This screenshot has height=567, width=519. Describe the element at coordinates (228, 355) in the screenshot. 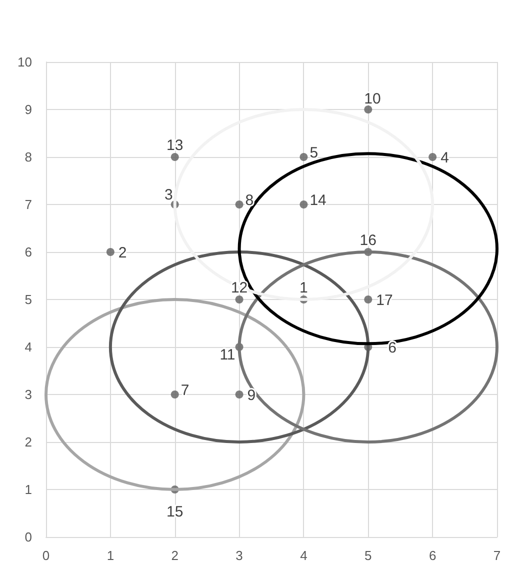

I see `annotation: 11` at that location.